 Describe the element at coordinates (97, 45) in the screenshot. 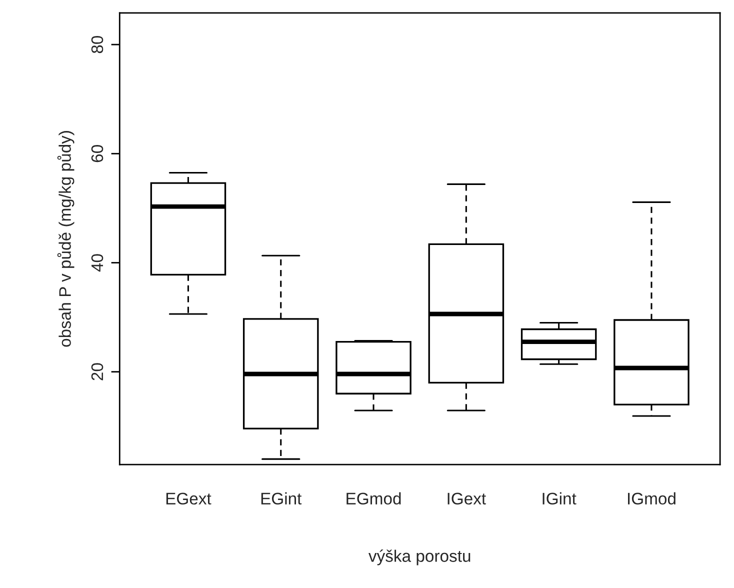

I see `y-tick-label: 80` at that location.